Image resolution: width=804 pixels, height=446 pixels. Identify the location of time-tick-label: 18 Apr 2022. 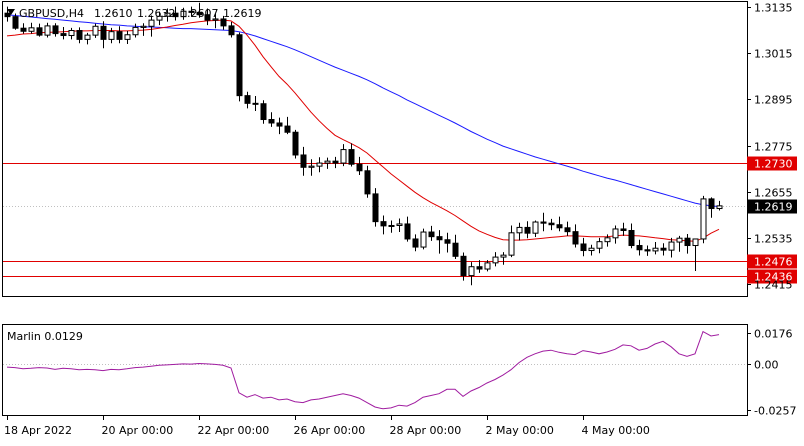
(38, 430).